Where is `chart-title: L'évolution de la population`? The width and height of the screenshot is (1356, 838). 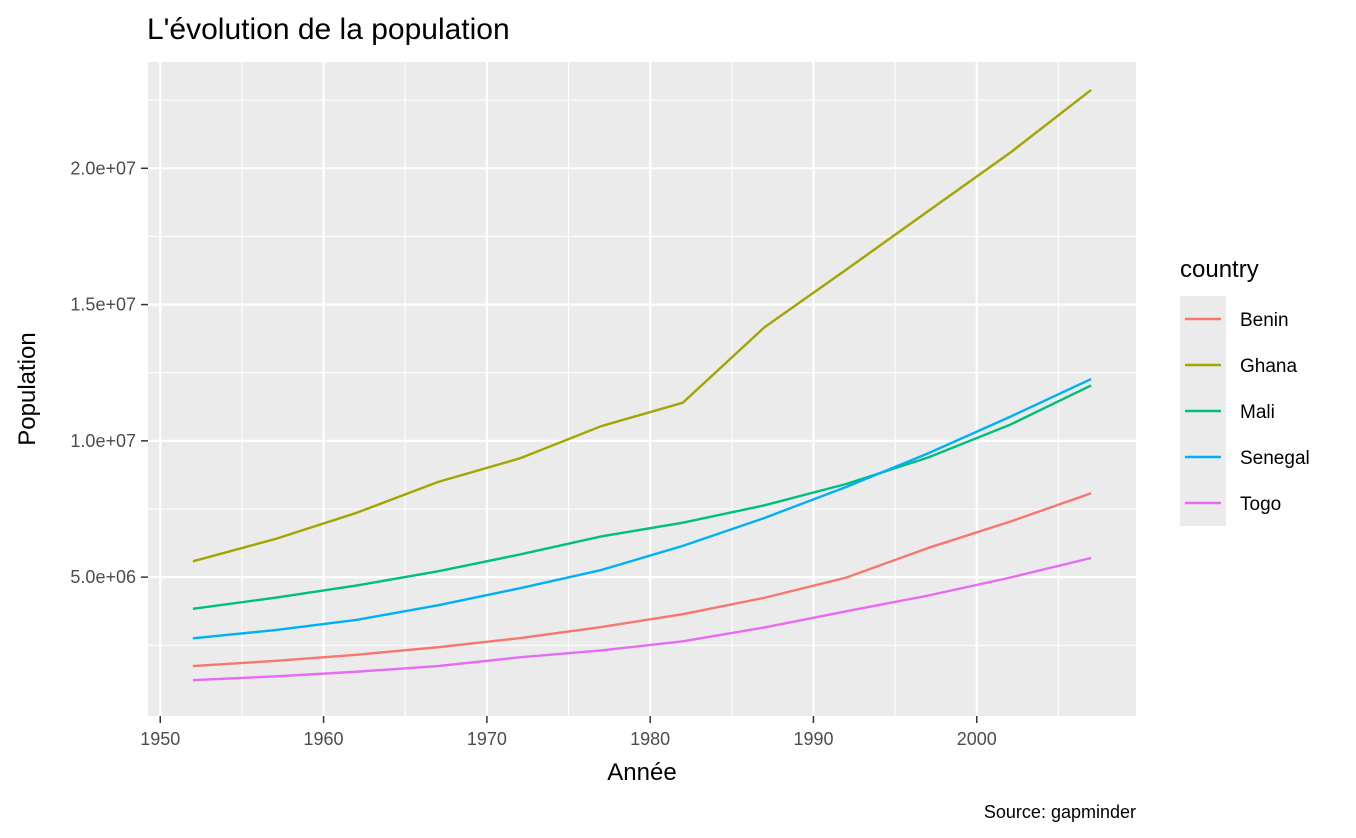
chart-title: L'évolution de la population is located at coordinates (328, 29).